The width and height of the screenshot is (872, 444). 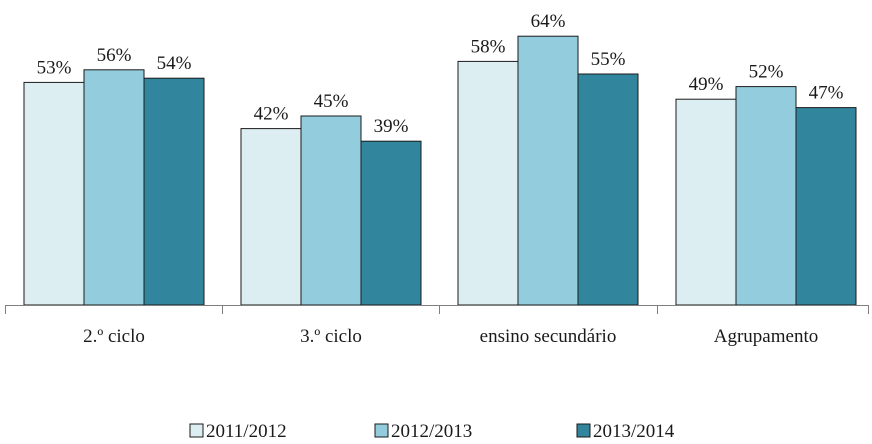 I want to click on x-tick-label-ensino-secund-rio: ensino secundário, so click(x=548, y=336).